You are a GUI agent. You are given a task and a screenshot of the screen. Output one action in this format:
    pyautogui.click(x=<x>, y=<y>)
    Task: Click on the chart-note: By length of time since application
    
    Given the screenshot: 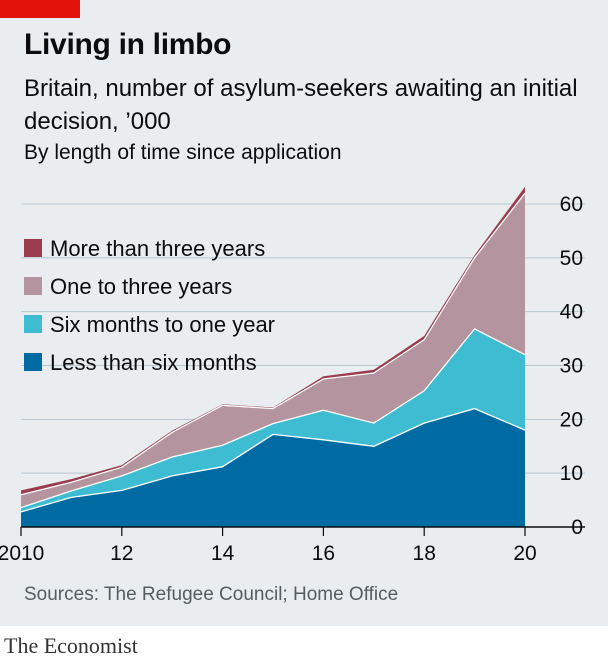 What is the action you would take?
    pyautogui.click(x=183, y=152)
    